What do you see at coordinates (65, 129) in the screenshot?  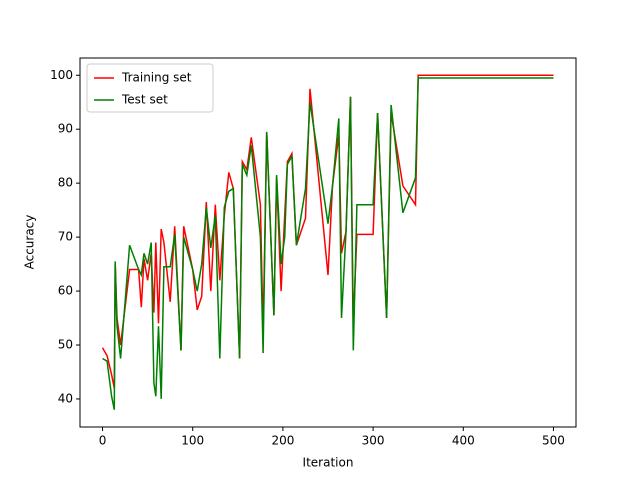 I see `y-tick-label: 90` at bounding box center [65, 129].